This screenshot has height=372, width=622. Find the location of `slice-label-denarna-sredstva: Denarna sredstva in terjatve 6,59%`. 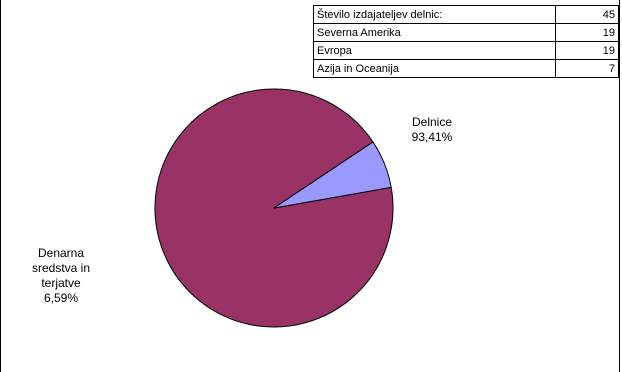

slice-label-denarna-sredstva: Denarna sredstva in terjatve 6,59% is located at coordinates (61, 276).